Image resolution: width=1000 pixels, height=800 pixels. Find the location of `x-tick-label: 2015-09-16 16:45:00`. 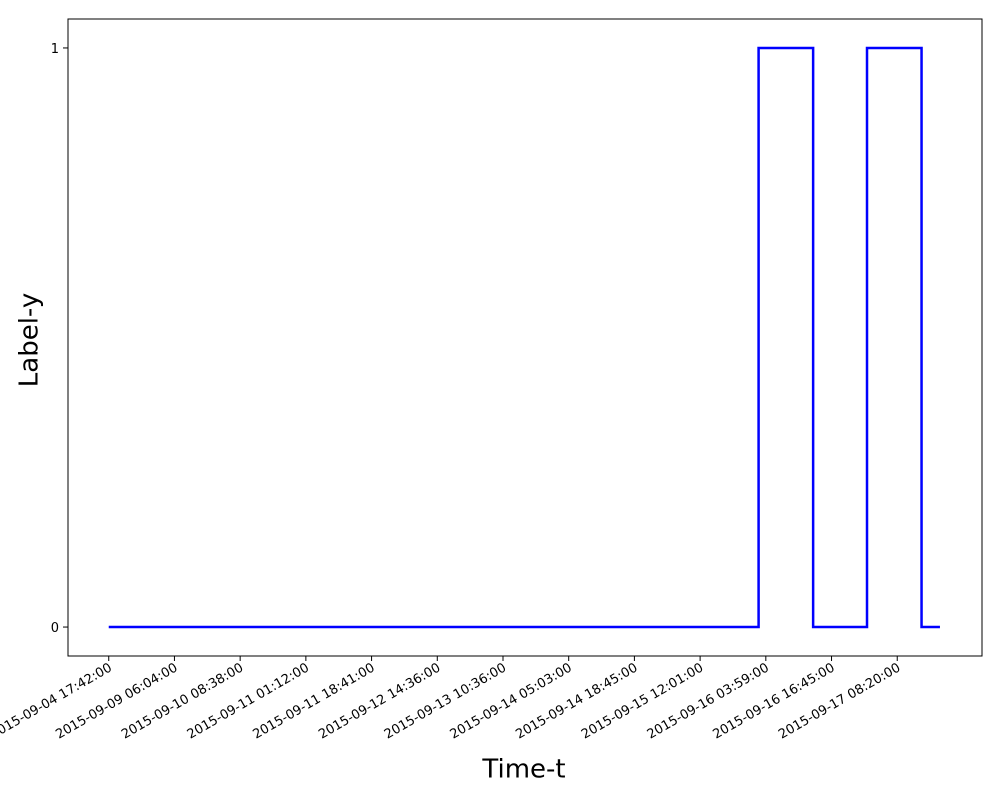

x-tick-label: 2015-09-16 16:45:00 is located at coordinates (773, 701).